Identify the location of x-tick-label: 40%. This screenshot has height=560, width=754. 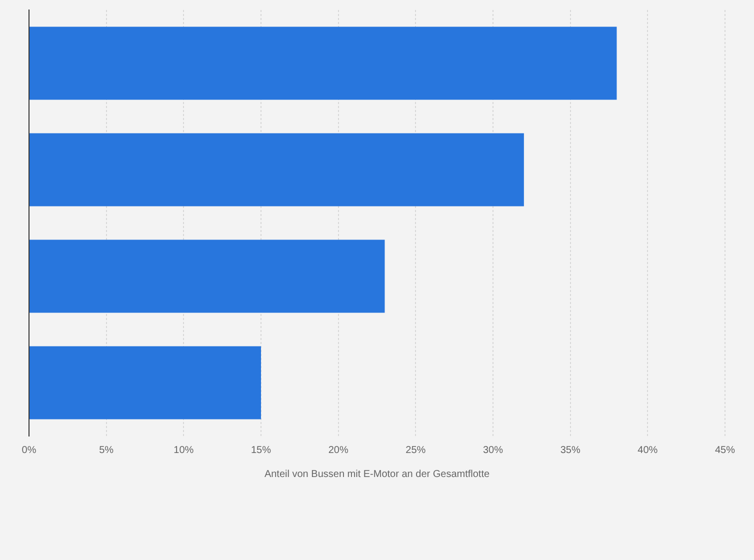
(648, 450).